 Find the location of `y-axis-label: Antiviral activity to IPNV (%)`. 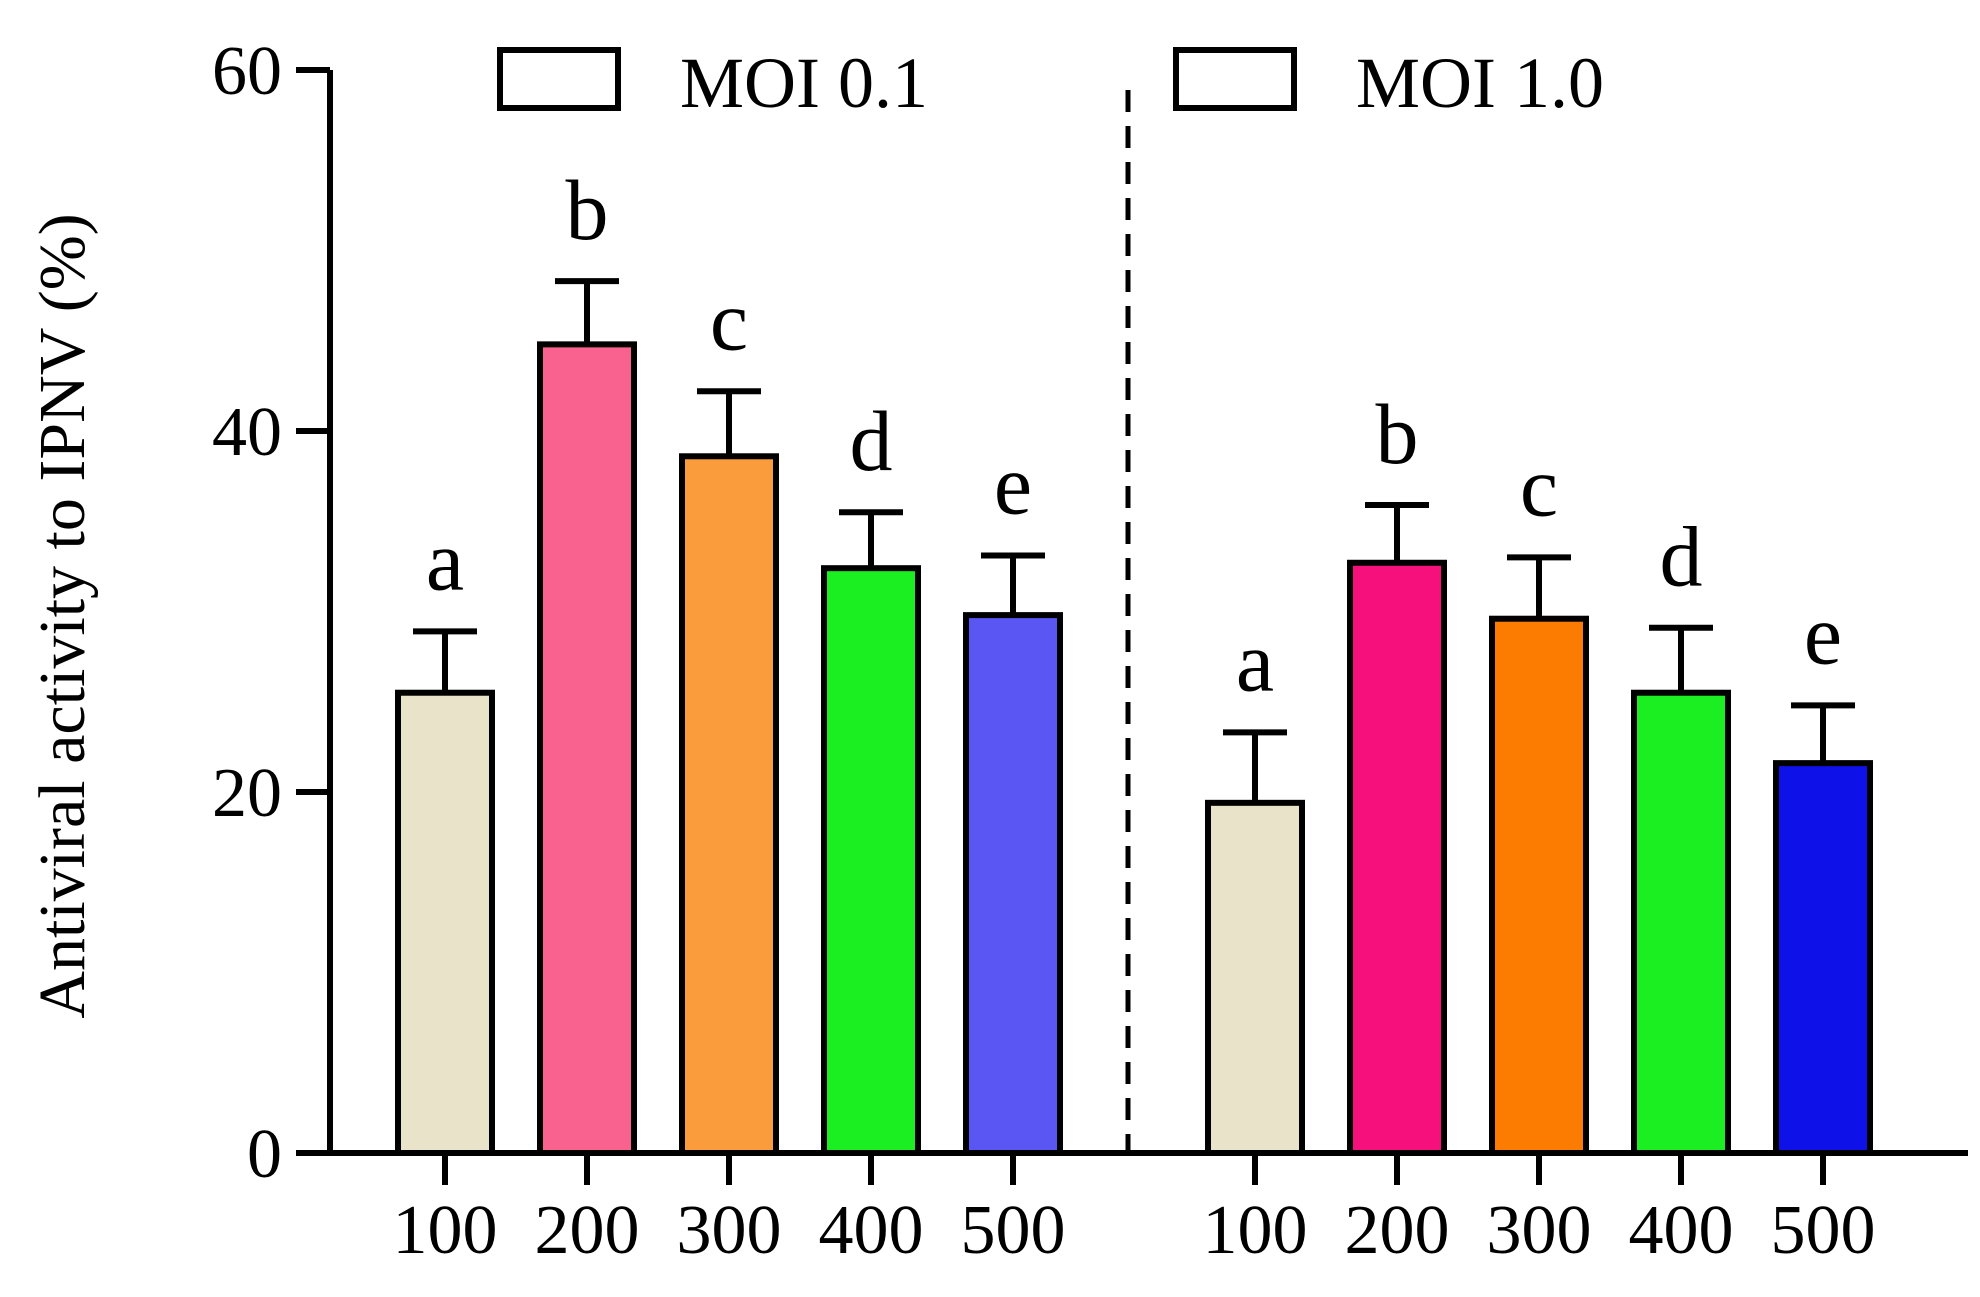

y-axis-label: Antiviral activity to IPNV (%) is located at coordinates (62, 615).